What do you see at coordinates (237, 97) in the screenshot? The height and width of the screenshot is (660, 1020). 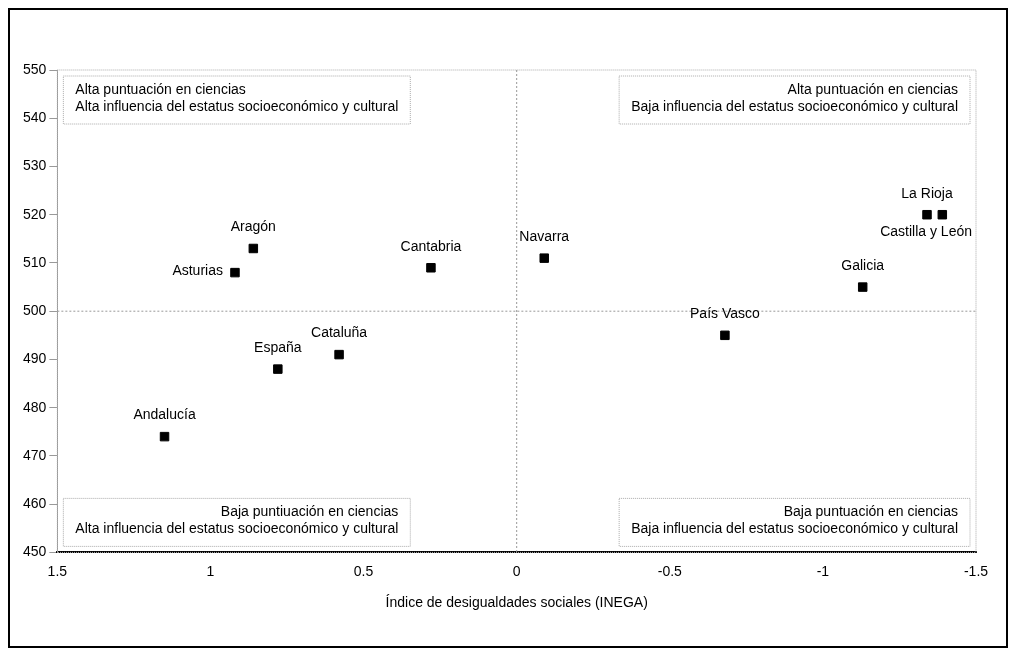 I see `annotation: Alta puntuación en ciencias Alta influencia del estatus socioeconómico y cultural` at bounding box center [237, 97].